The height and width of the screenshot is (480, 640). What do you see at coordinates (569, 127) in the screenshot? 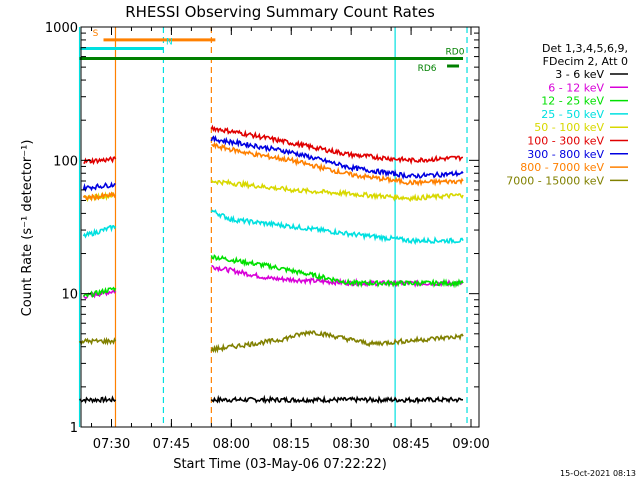
I see `legend-entry-label: 50 - 100 keV` at bounding box center [569, 127].